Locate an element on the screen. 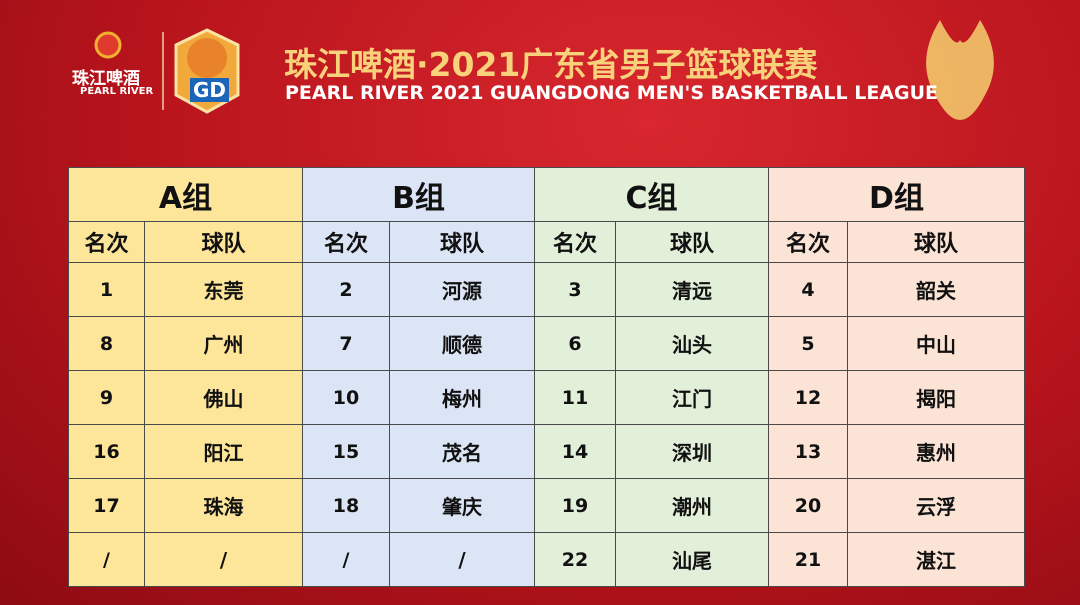 The height and width of the screenshot is (605, 1080). team: 韶关 is located at coordinates (936, 289).